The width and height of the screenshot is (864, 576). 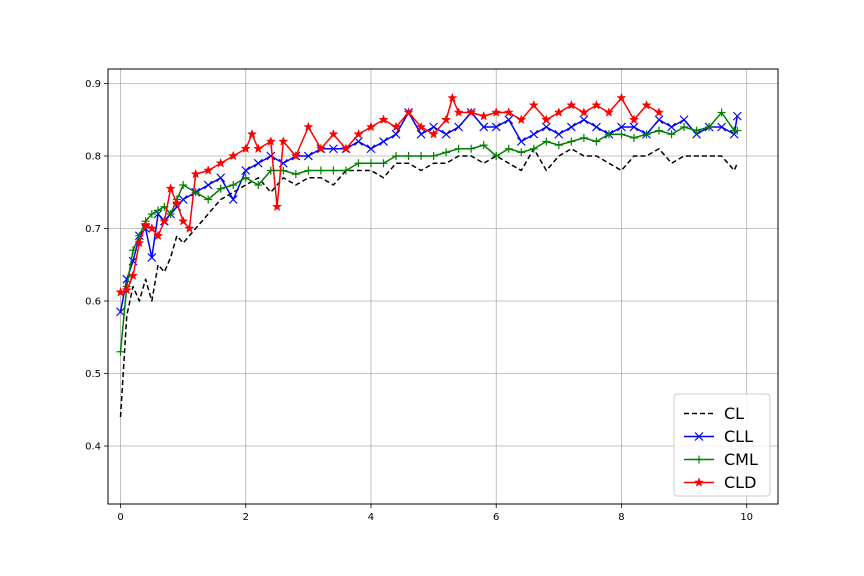 What do you see at coordinates (621, 517) in the screenshot?
I see `x-tick-label: 8` at bounding box center [621, 517].